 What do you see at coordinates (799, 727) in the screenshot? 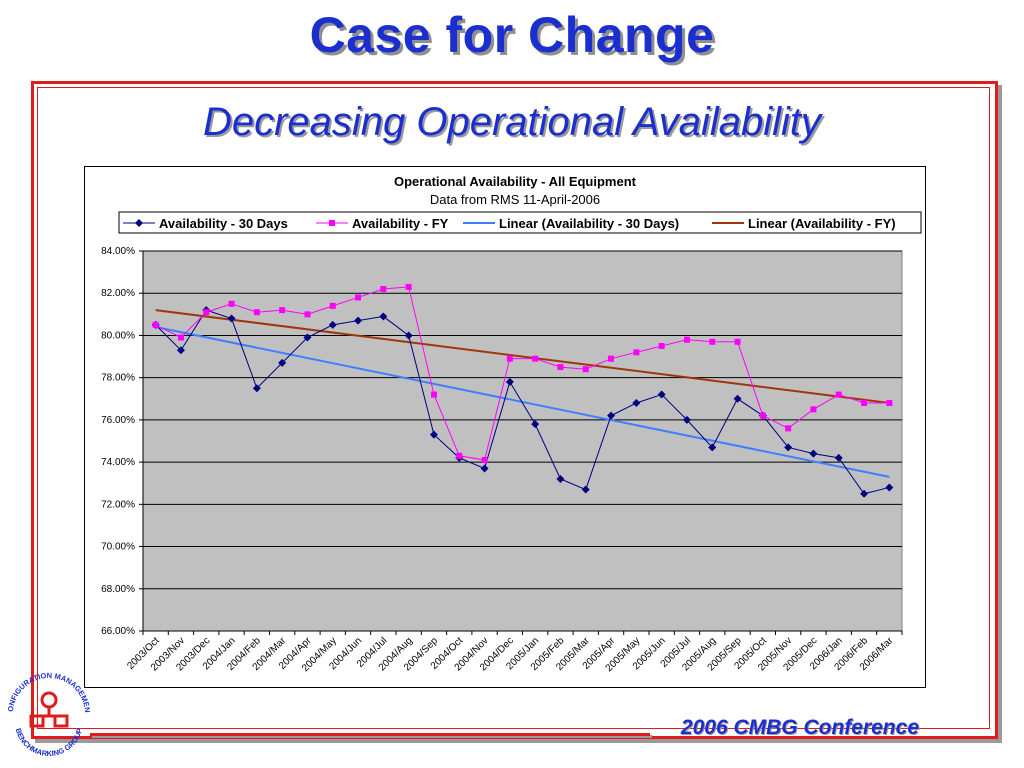
I see `conference-footer: 2006 CMBG Conference` at bounding box center [799, 727].